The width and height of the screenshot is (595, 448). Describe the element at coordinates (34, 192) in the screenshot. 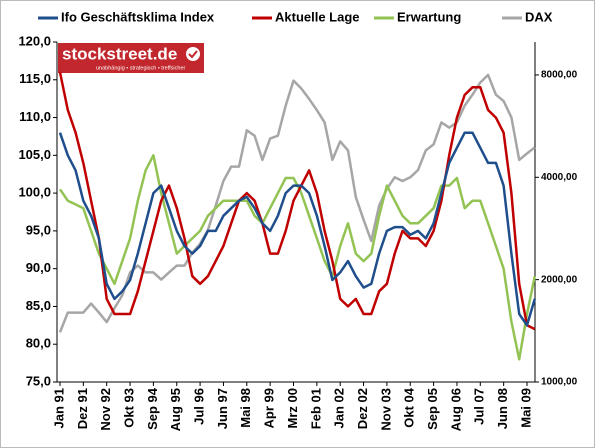

I see `y-tick-label: 100,0` at that location.